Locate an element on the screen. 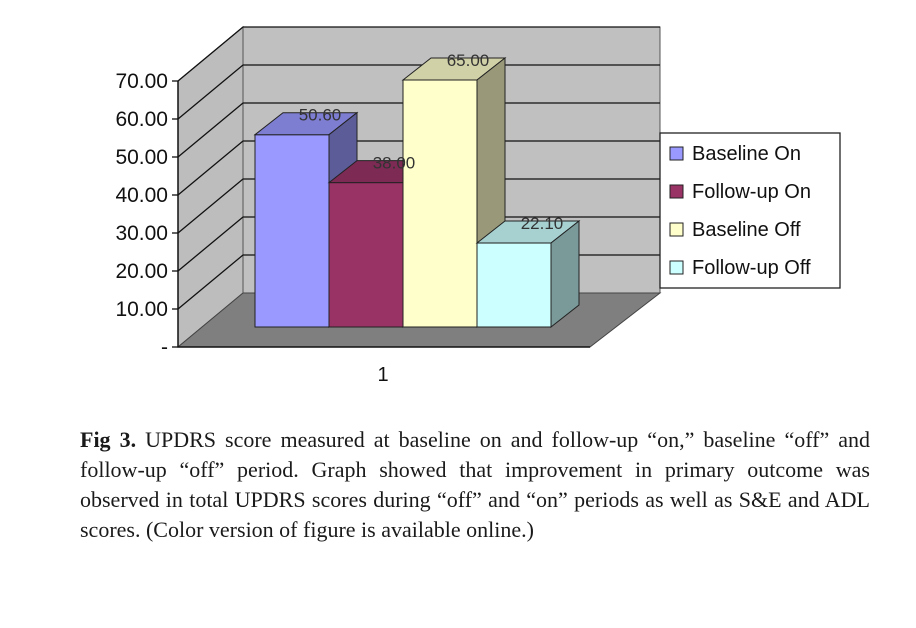 The image size is (916, 628). legend-label: Baseline On is located at coordinates (746, 154).